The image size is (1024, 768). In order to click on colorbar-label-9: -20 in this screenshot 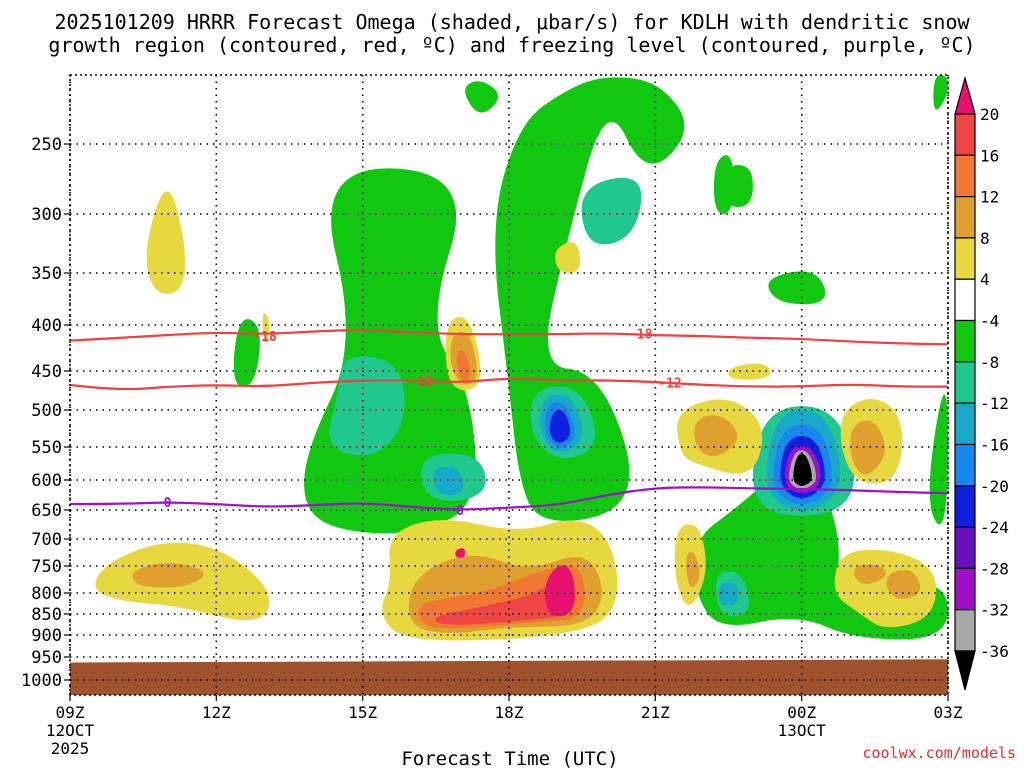, I will do `click(994, 486)`.